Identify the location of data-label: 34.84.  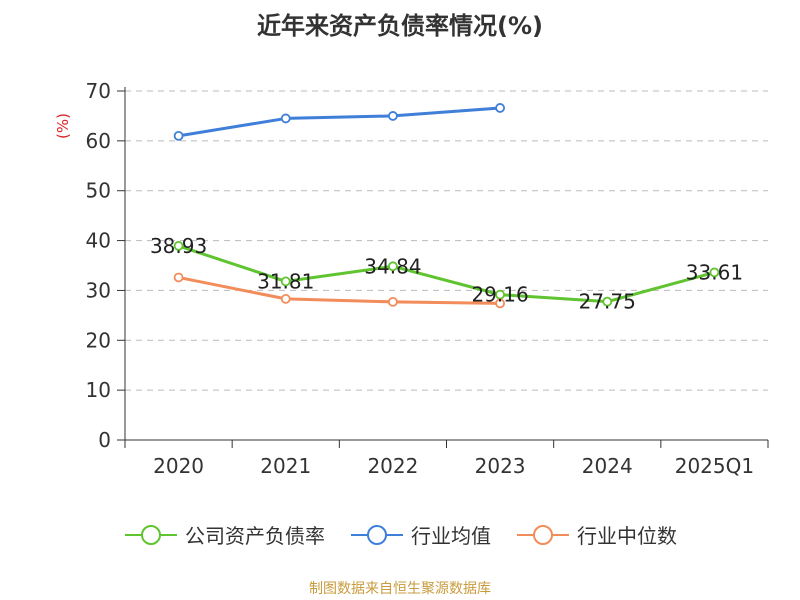
(392, 266).